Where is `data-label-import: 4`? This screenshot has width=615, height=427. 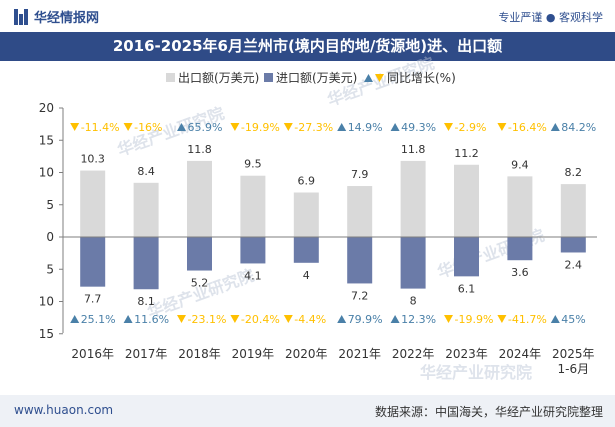 data-label-import: 4 is located at coordinates (306, 275).